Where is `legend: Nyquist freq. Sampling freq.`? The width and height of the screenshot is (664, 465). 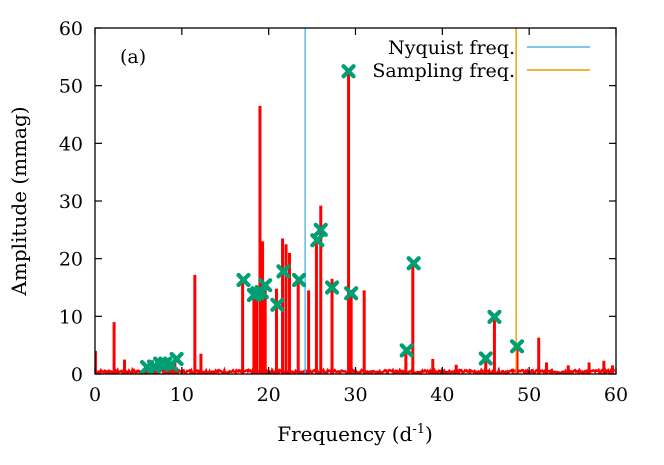
legend: Nyquist freq. Sampling freq. is located at coordinates (481, 59).